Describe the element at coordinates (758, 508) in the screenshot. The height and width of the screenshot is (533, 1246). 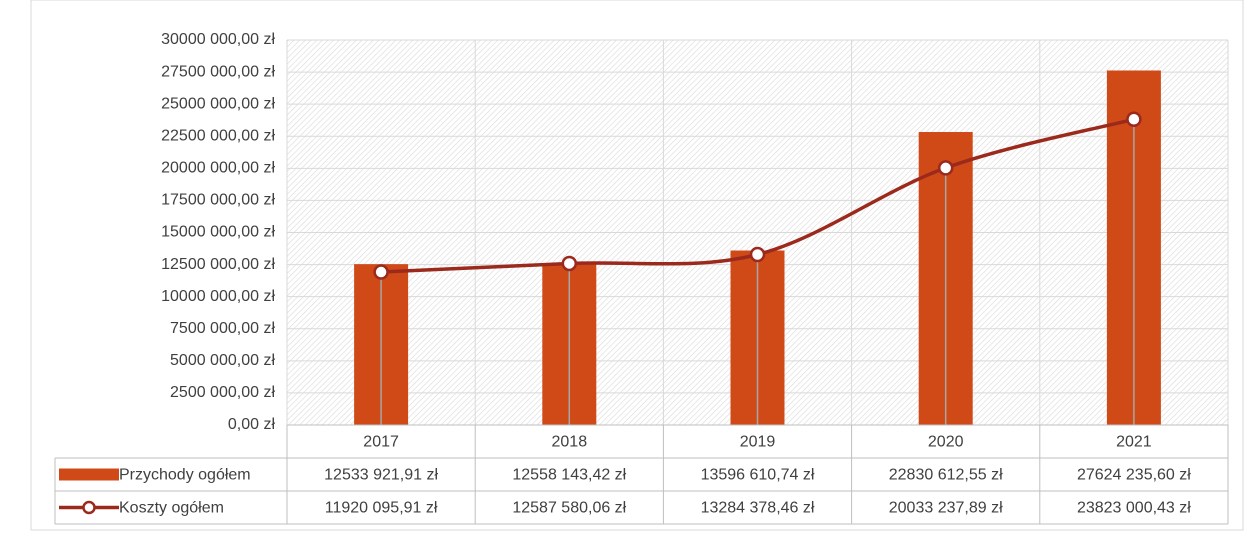
I see `table-value: 13284 378,46 zł` at that location.